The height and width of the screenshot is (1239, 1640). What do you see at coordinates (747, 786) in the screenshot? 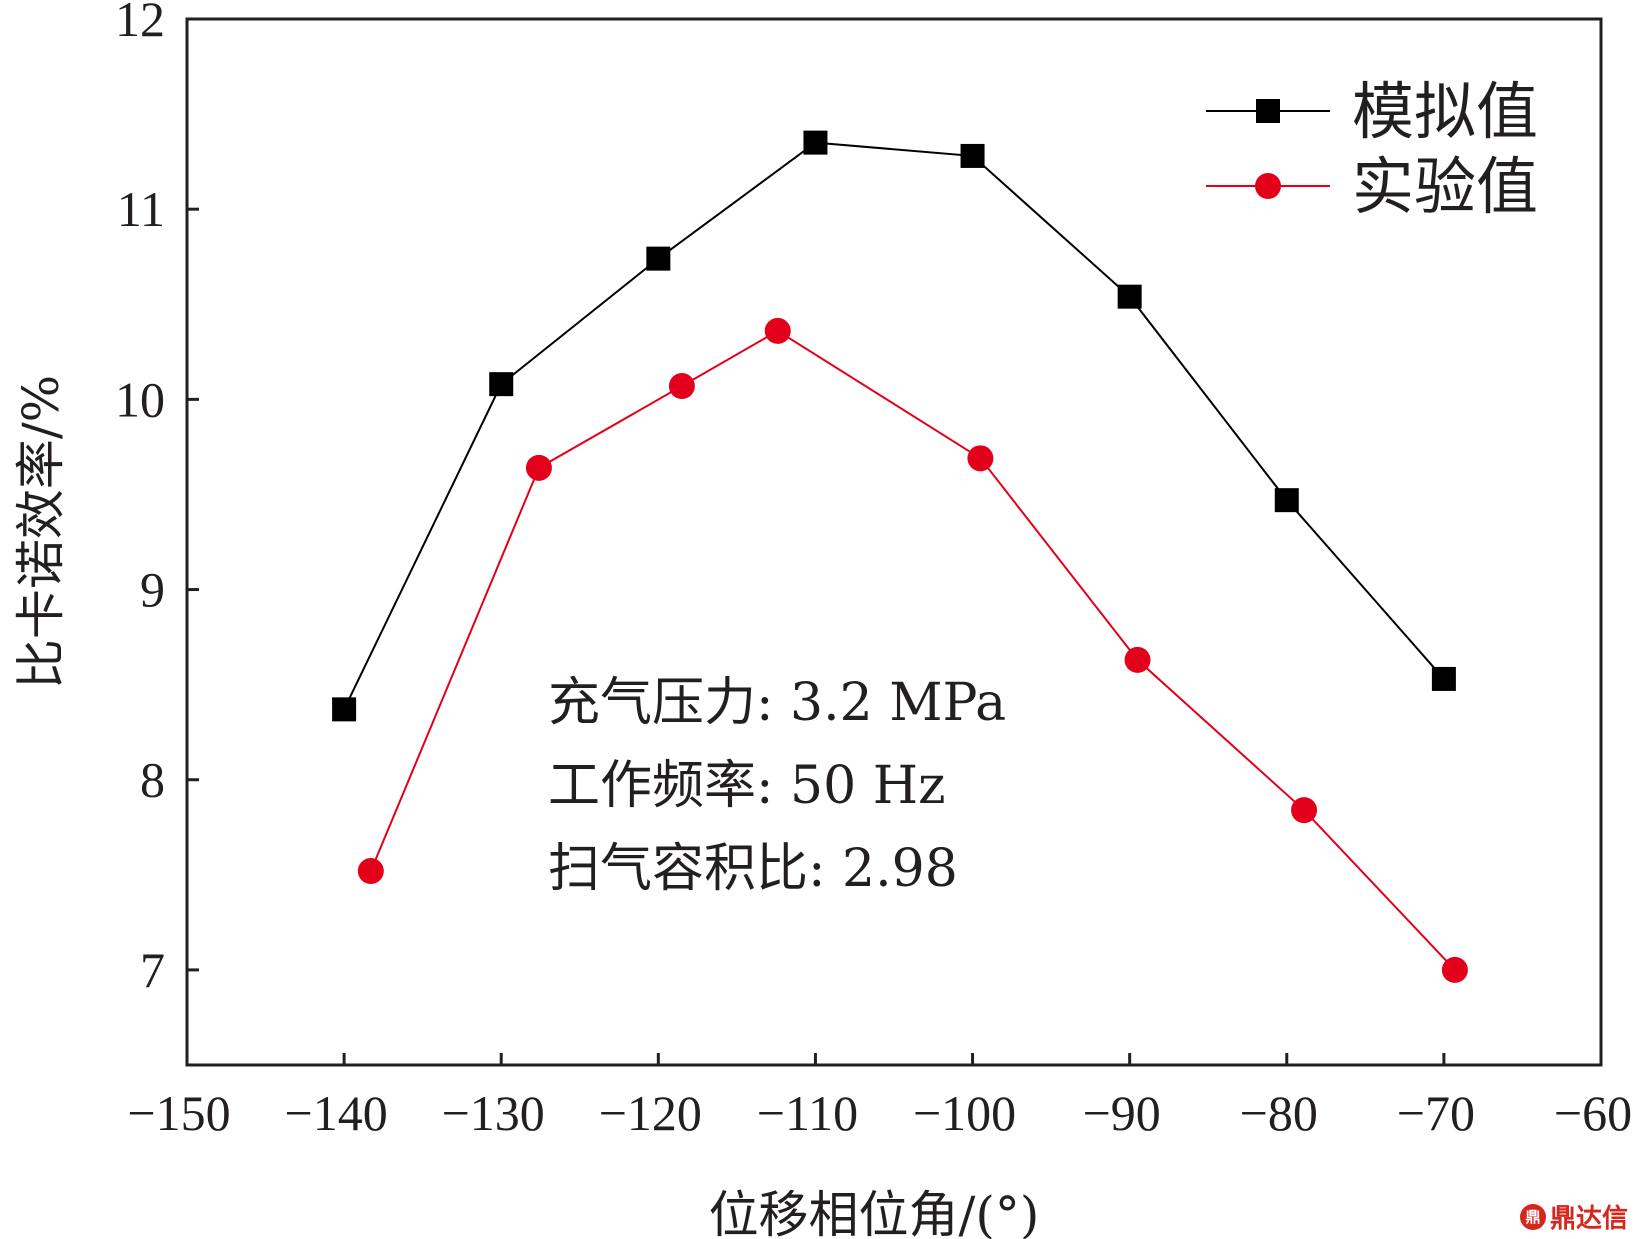
I see `annotation-line: 工作频率: 50 Hz` at bounding box center [747, 786].